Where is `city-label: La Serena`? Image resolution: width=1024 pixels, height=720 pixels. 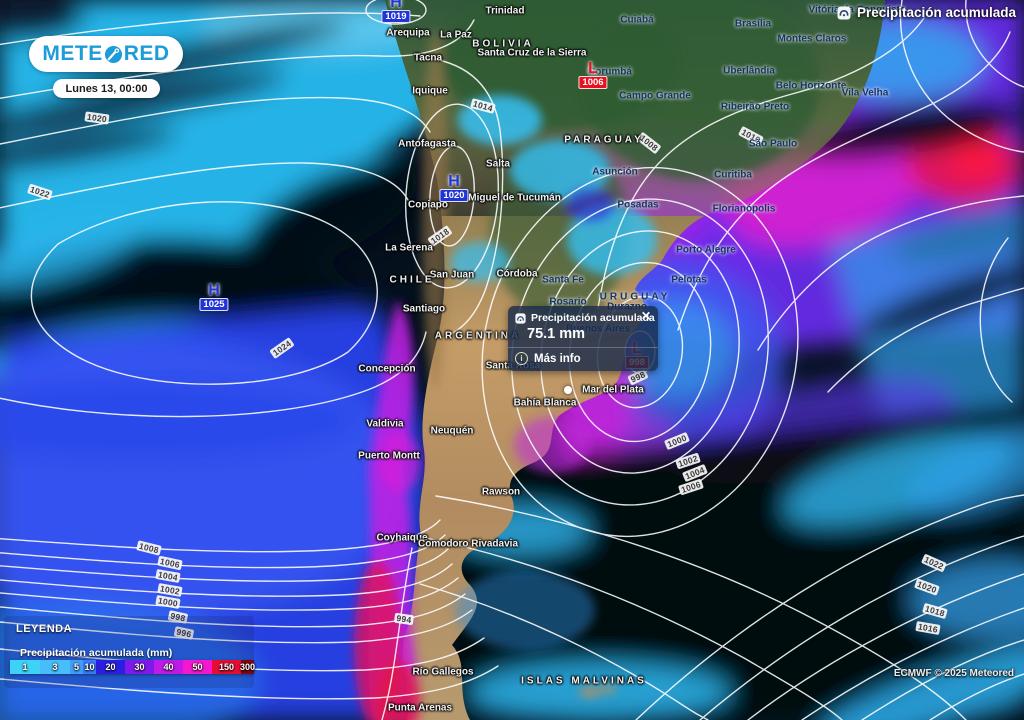
city-label: La Serena is located at coordinates (409, 248).